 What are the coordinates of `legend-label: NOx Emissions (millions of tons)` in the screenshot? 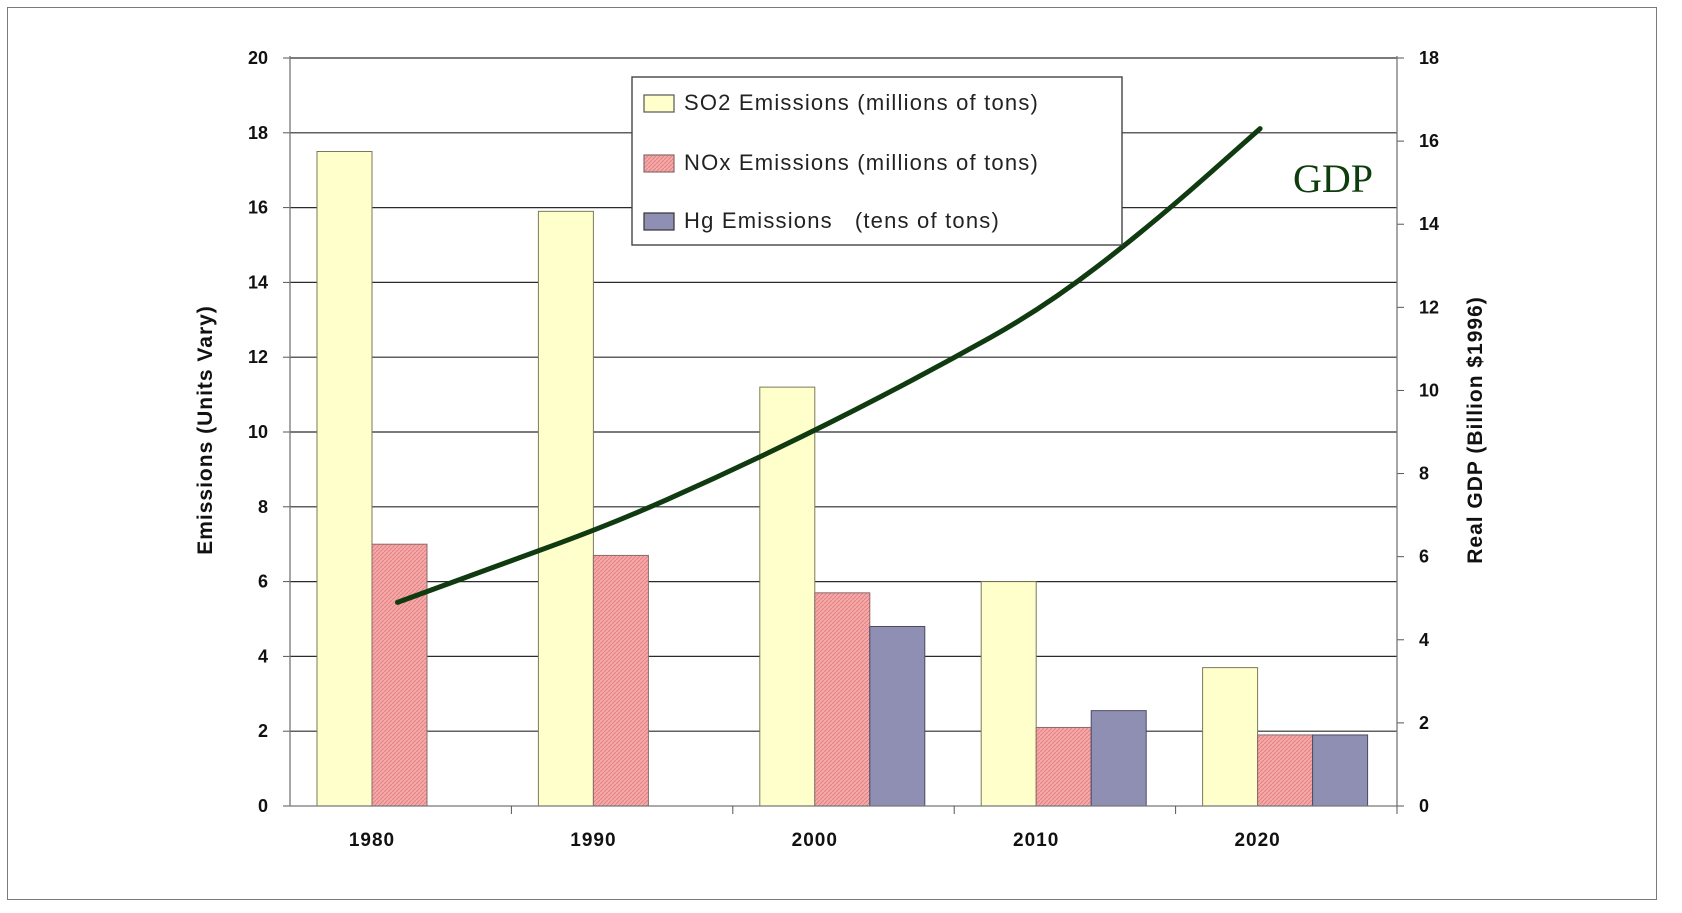 It's located at (861, 162).